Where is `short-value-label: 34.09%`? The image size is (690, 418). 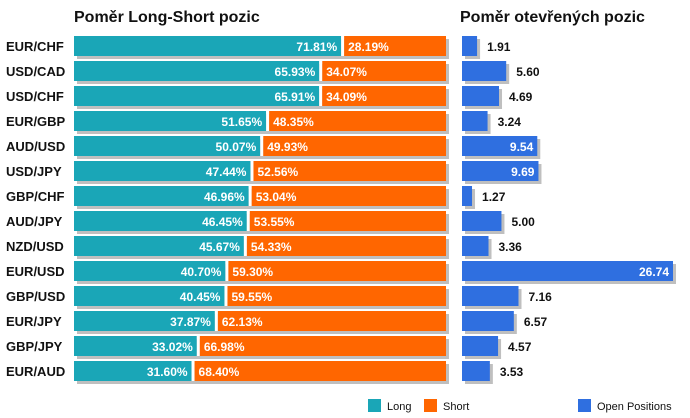
short-value-label: 34.09% is located at coordinates (346, 97).